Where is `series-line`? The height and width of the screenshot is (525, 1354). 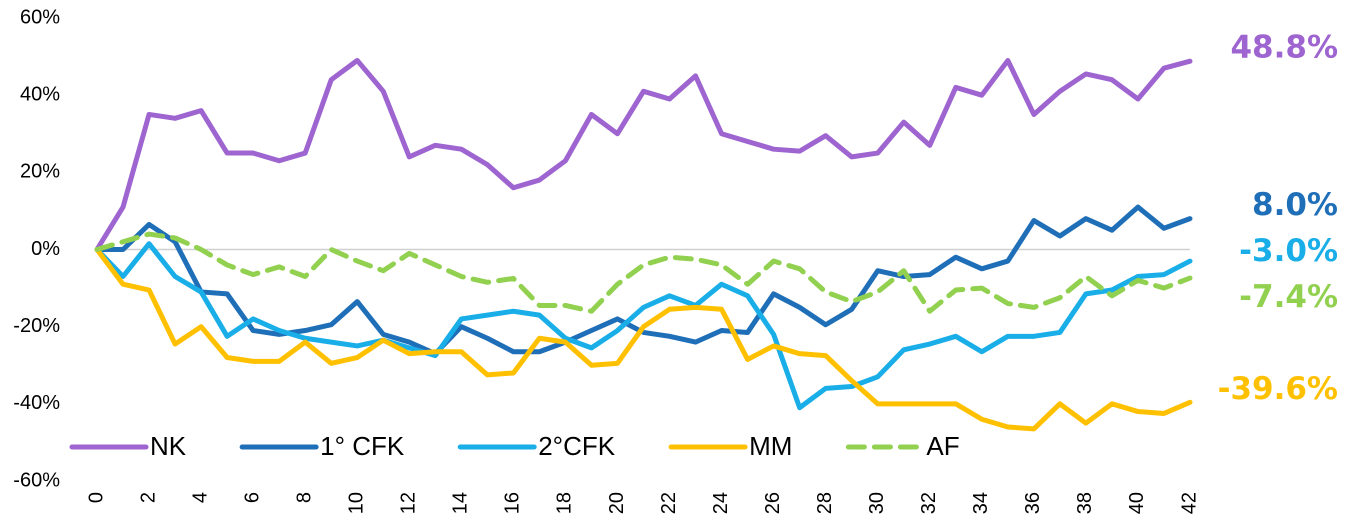
series-line is located at coordinates (643, 272).